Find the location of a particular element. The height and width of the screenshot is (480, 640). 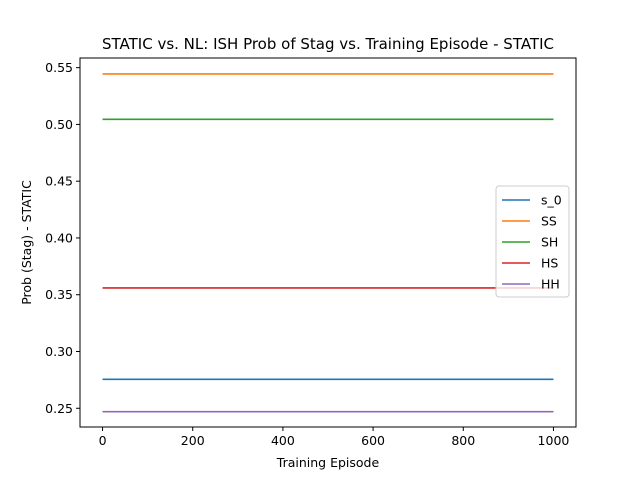

x-axis-label: Training Episode is located at coordinates (328, 462).